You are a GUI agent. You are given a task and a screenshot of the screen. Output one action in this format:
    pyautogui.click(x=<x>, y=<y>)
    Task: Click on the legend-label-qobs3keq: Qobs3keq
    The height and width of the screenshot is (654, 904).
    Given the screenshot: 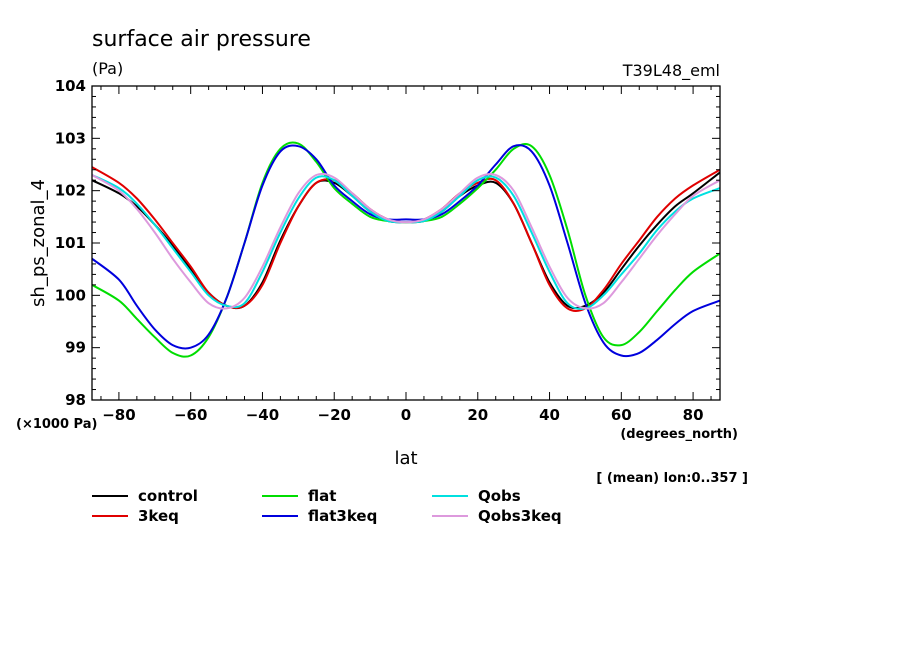 What is the action you would take?
    pyautogui.click(x=520, y=516)
    